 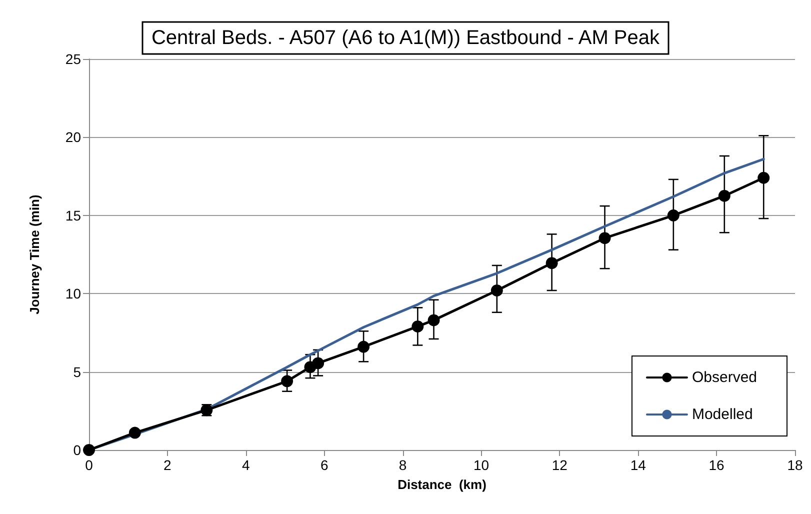 What do you see at coordinates (168, 465) in the screenshot?
I see `x-tick-label: 2` at bounding box center [168, 465].